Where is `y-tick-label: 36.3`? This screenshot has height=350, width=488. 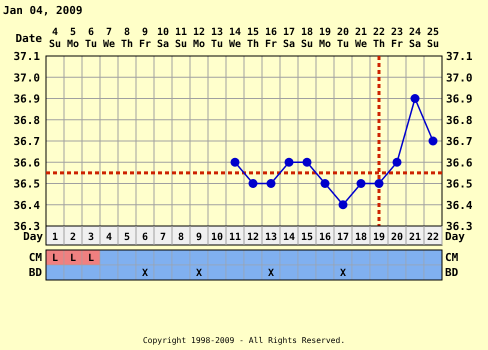
y-tick-label: 36.3 is located at coordinates (27, 226).